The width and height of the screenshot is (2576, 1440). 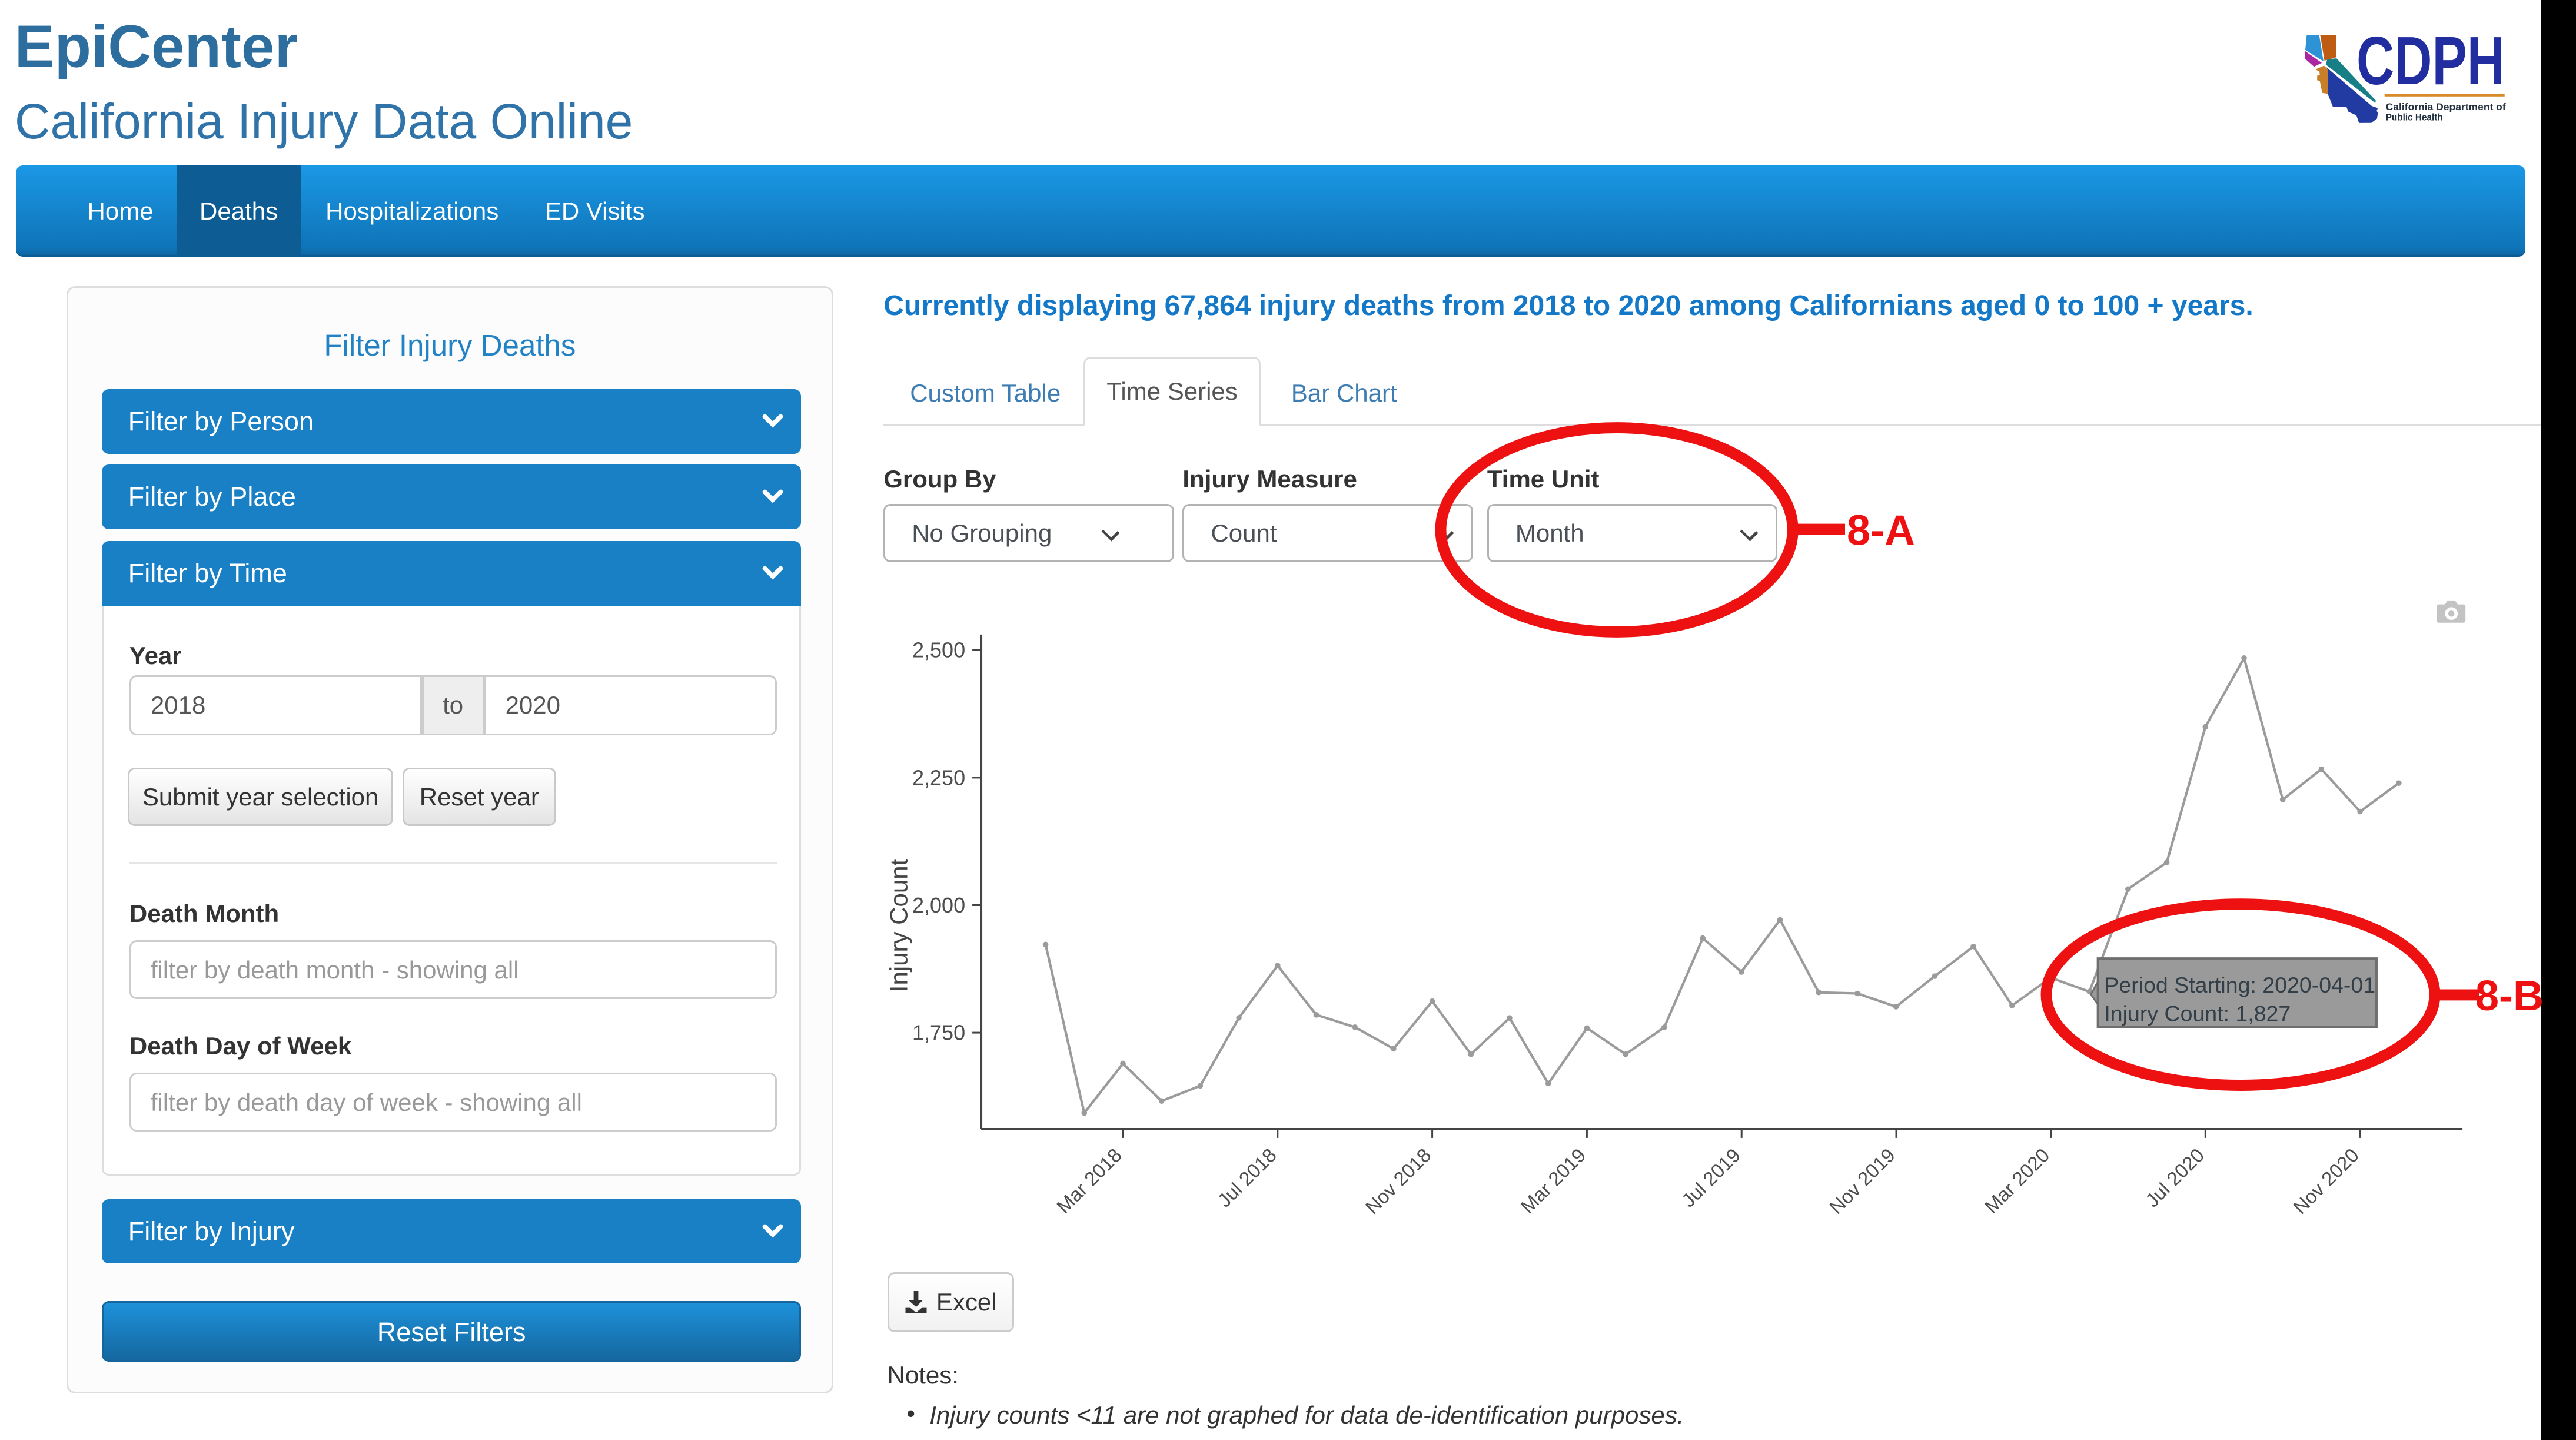 I want to click on svg-text: Period Starting: 2020-04-01, so click(x=2239, y=985).